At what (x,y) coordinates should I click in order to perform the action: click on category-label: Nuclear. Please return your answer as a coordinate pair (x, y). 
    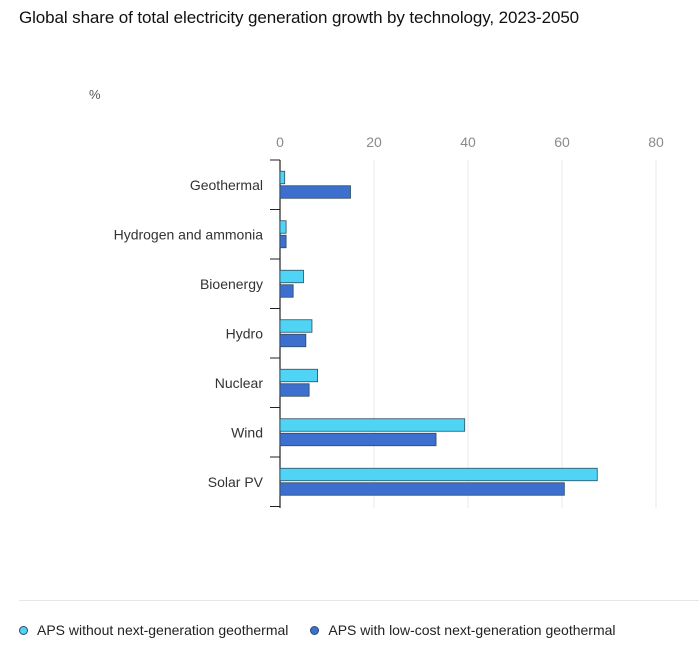
    Looking at the image, I should click on (239, 383).